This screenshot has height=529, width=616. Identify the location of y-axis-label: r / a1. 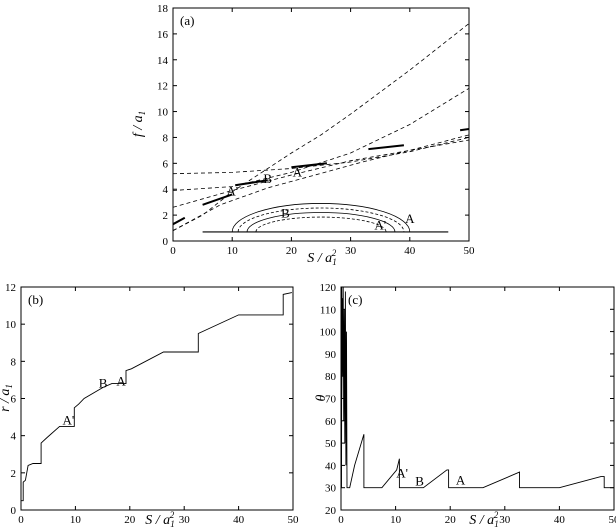
(7, 398).